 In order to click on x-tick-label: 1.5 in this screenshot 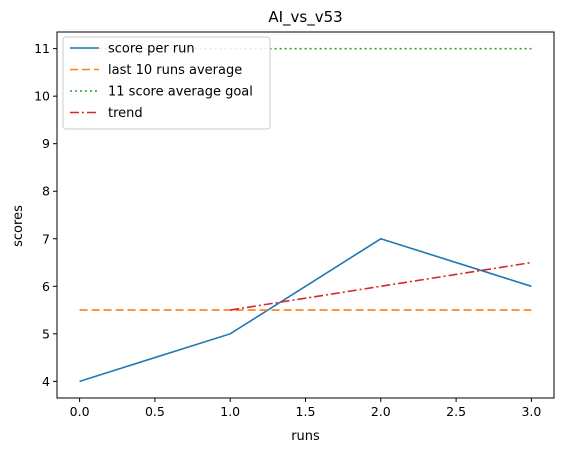, I will do `click(306, 411)`.